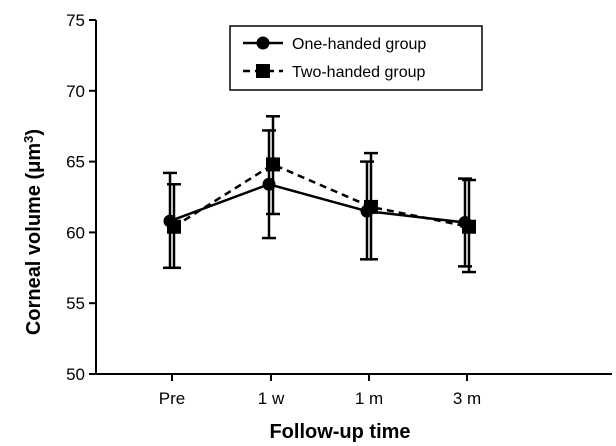  Describe the element at coordinates (75, 303) in the screenshot. I see `y-tick-label: 55` at that location.